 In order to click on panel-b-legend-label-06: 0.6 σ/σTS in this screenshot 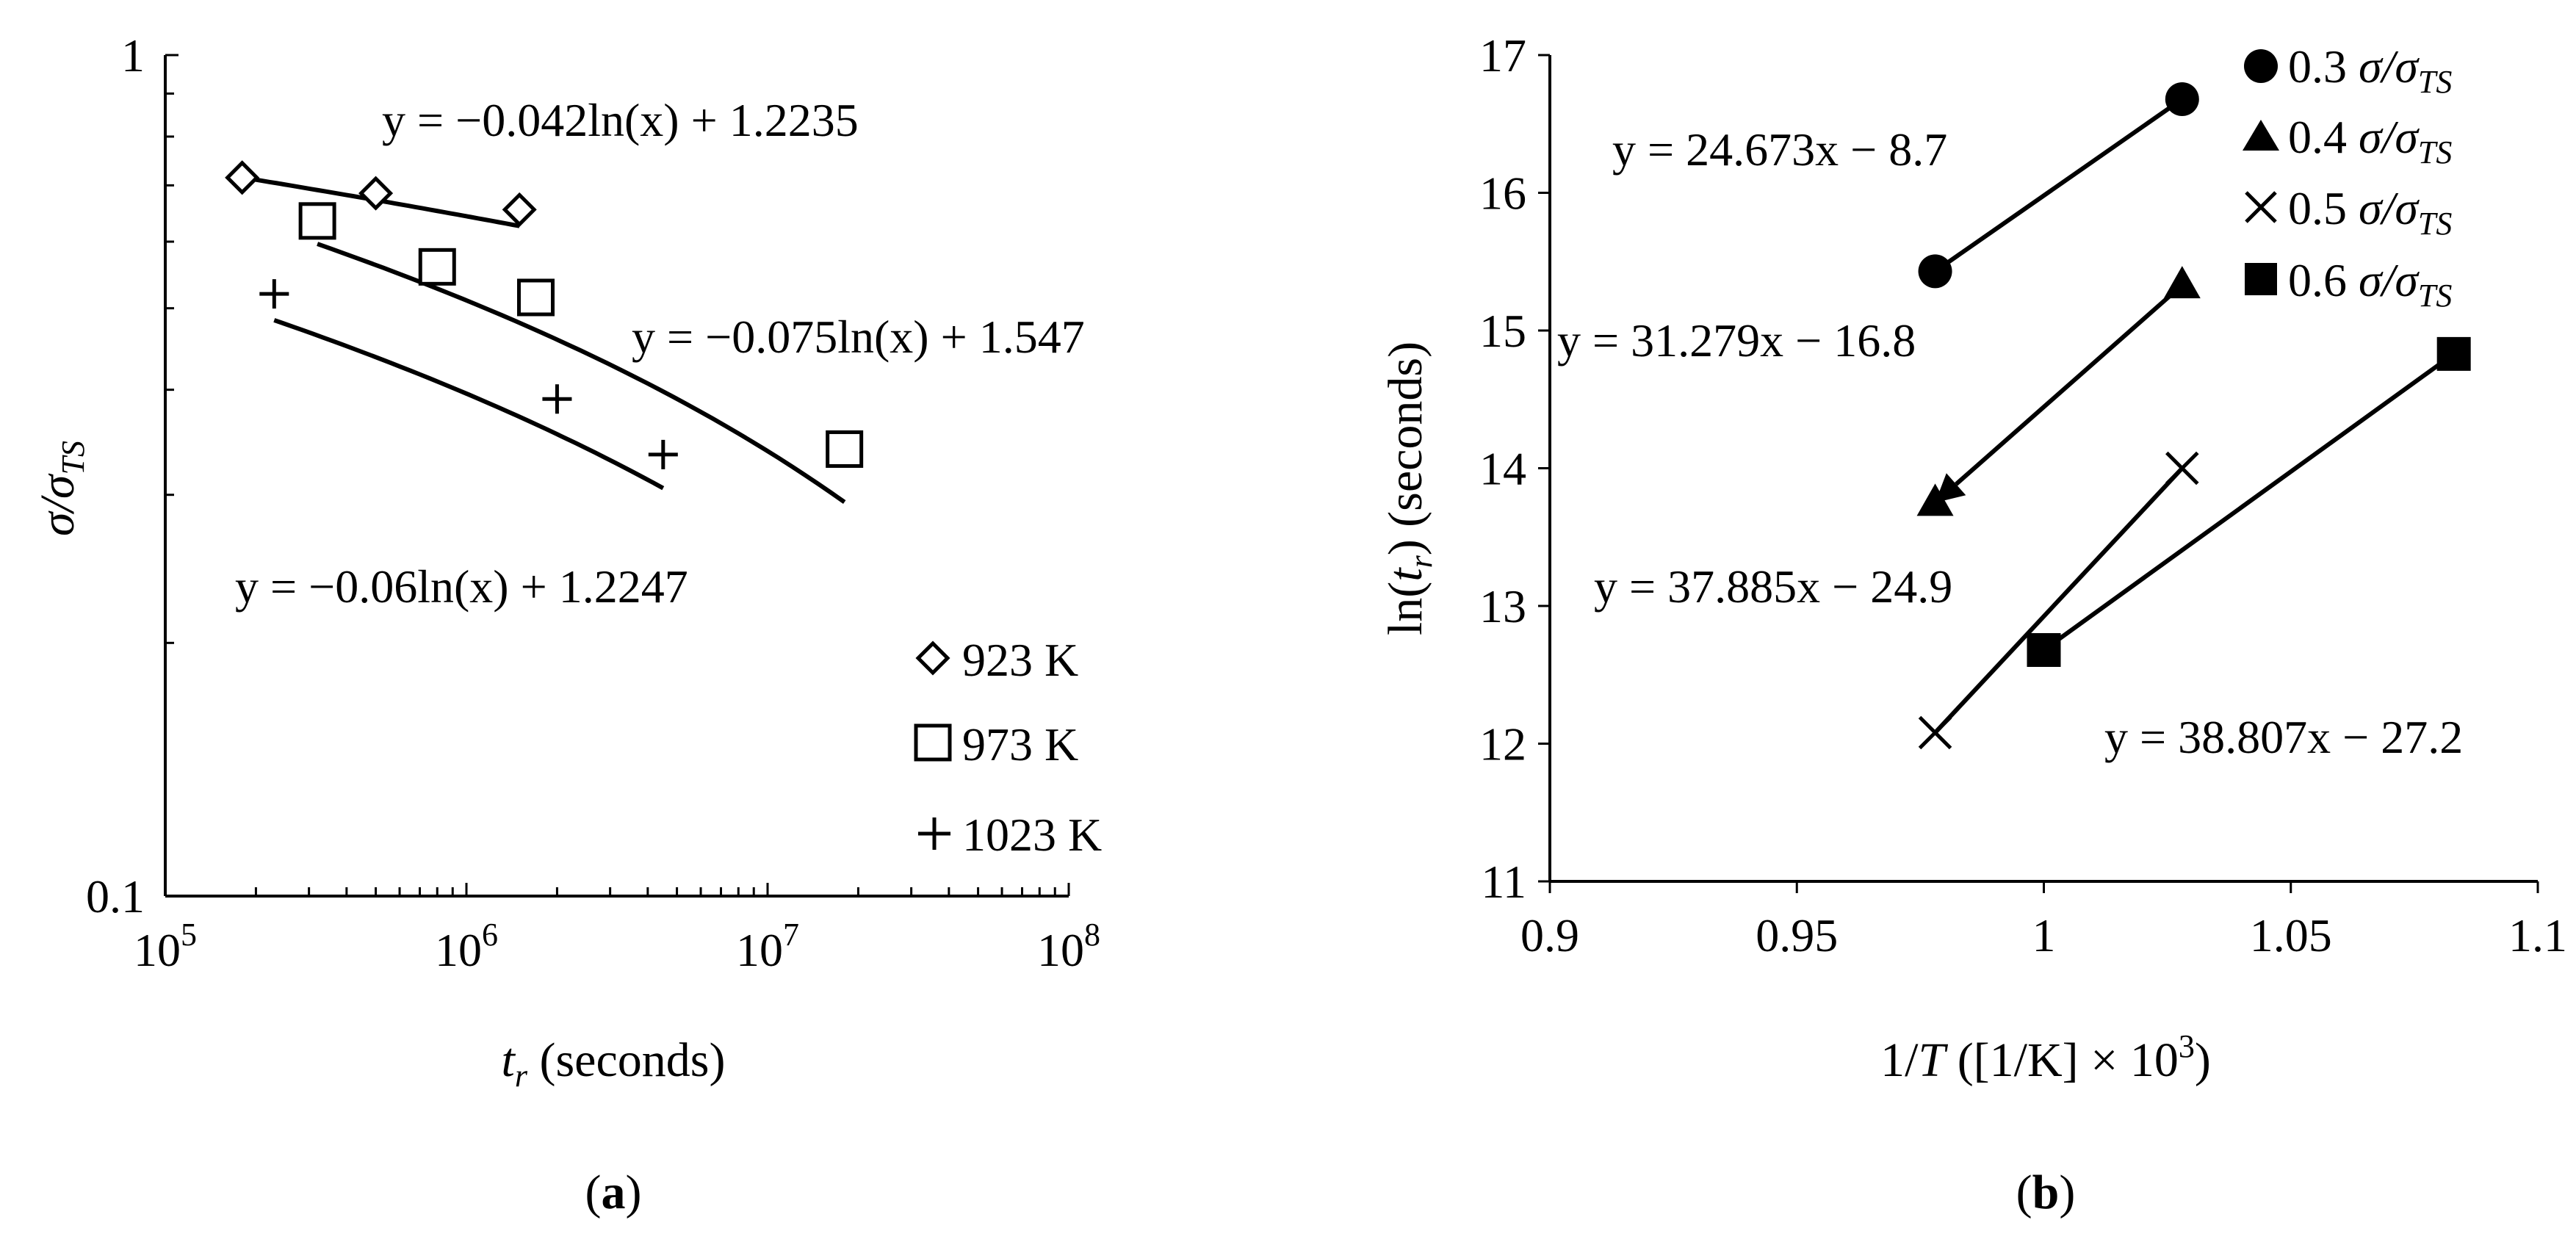, I will do `click(2370, 284)`.